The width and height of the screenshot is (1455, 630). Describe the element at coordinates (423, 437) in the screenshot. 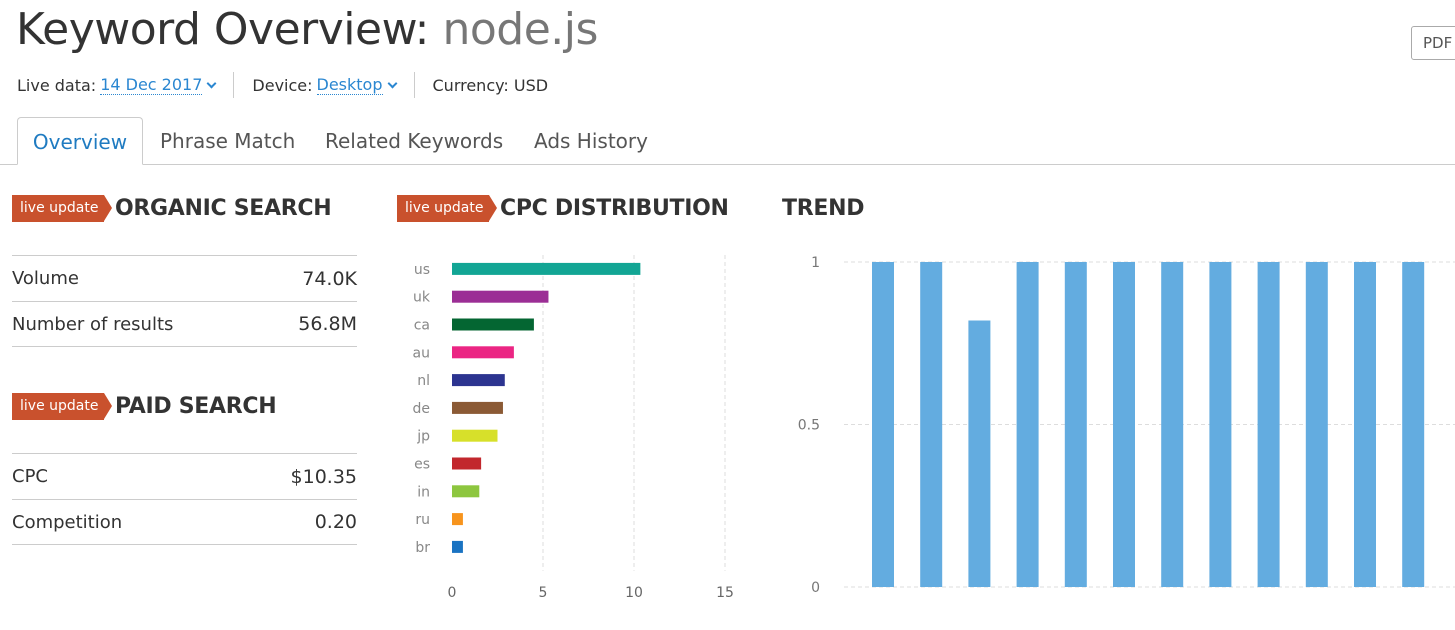

I see `category-label: jp` at that location.